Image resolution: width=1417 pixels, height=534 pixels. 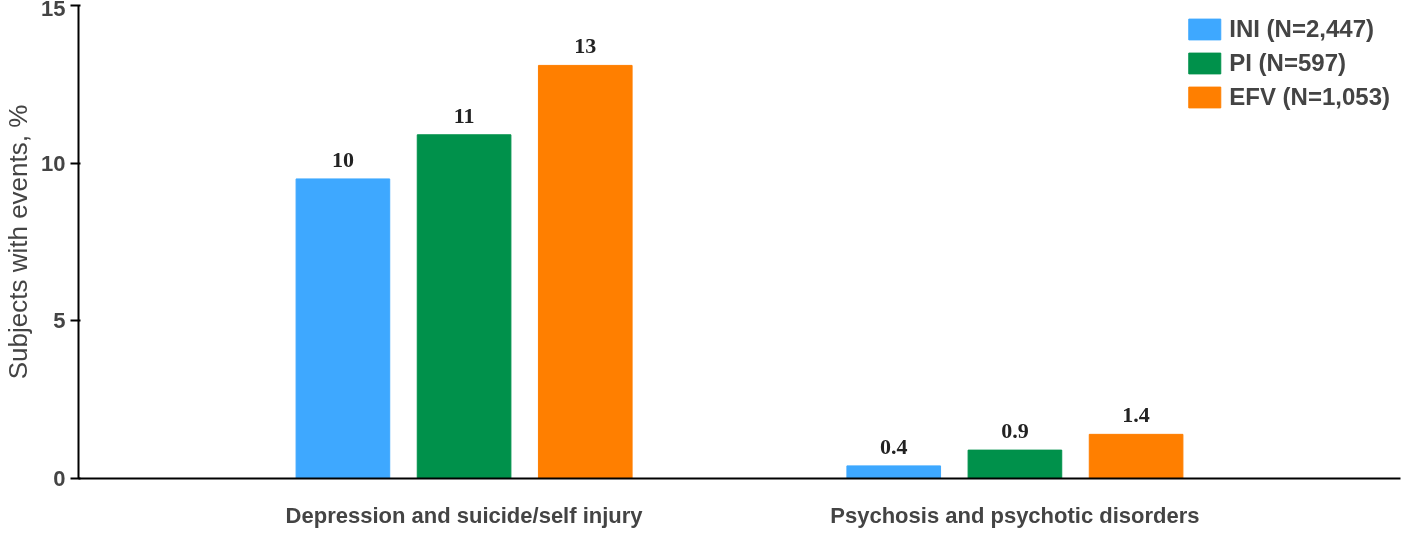 I want to click on legend-label: INI (N=2,447), so click(x=1301, y=29).